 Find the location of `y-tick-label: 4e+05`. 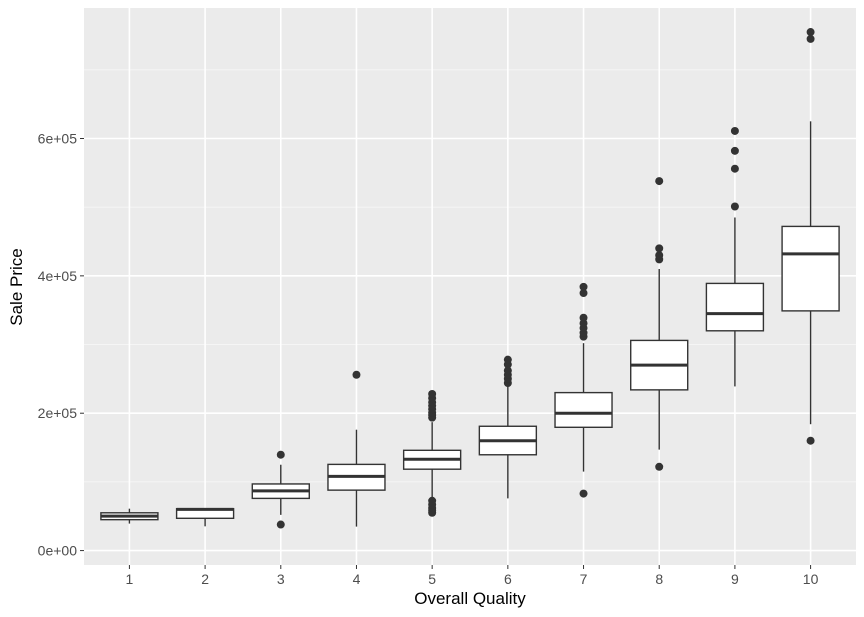

y-tick-label: 4e+05 is located at coordinates (58, 276).